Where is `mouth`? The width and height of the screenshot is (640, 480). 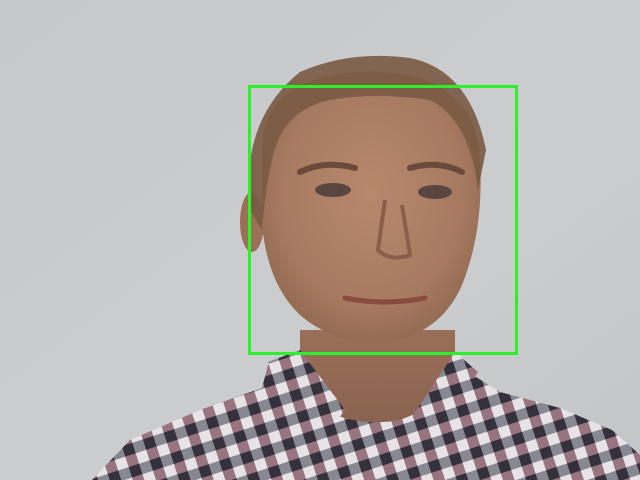
mouth is located at coordinates (385, 300).